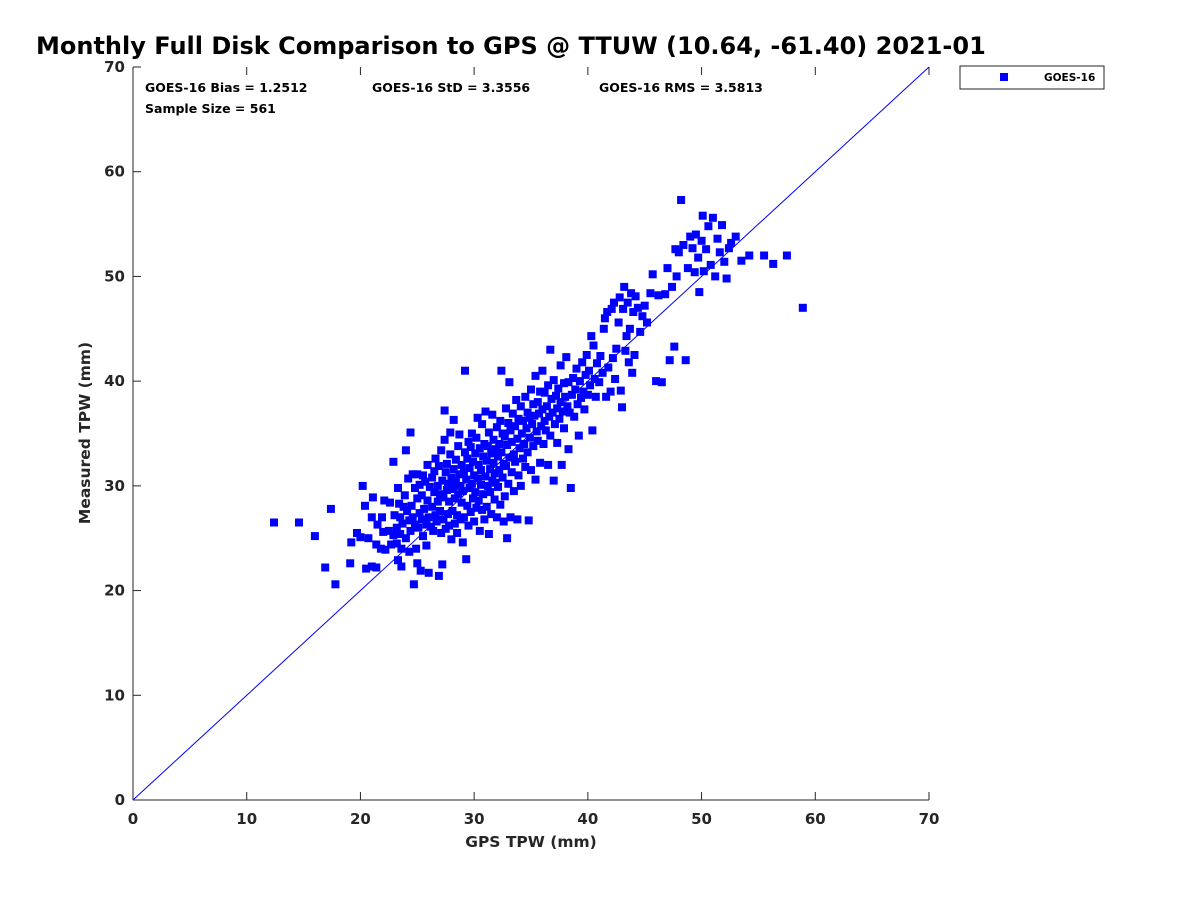  What do you see at coordinates (114, 486) in the screenshot?
I see `y-tick-label: 30` at bounding box center [114, 486].